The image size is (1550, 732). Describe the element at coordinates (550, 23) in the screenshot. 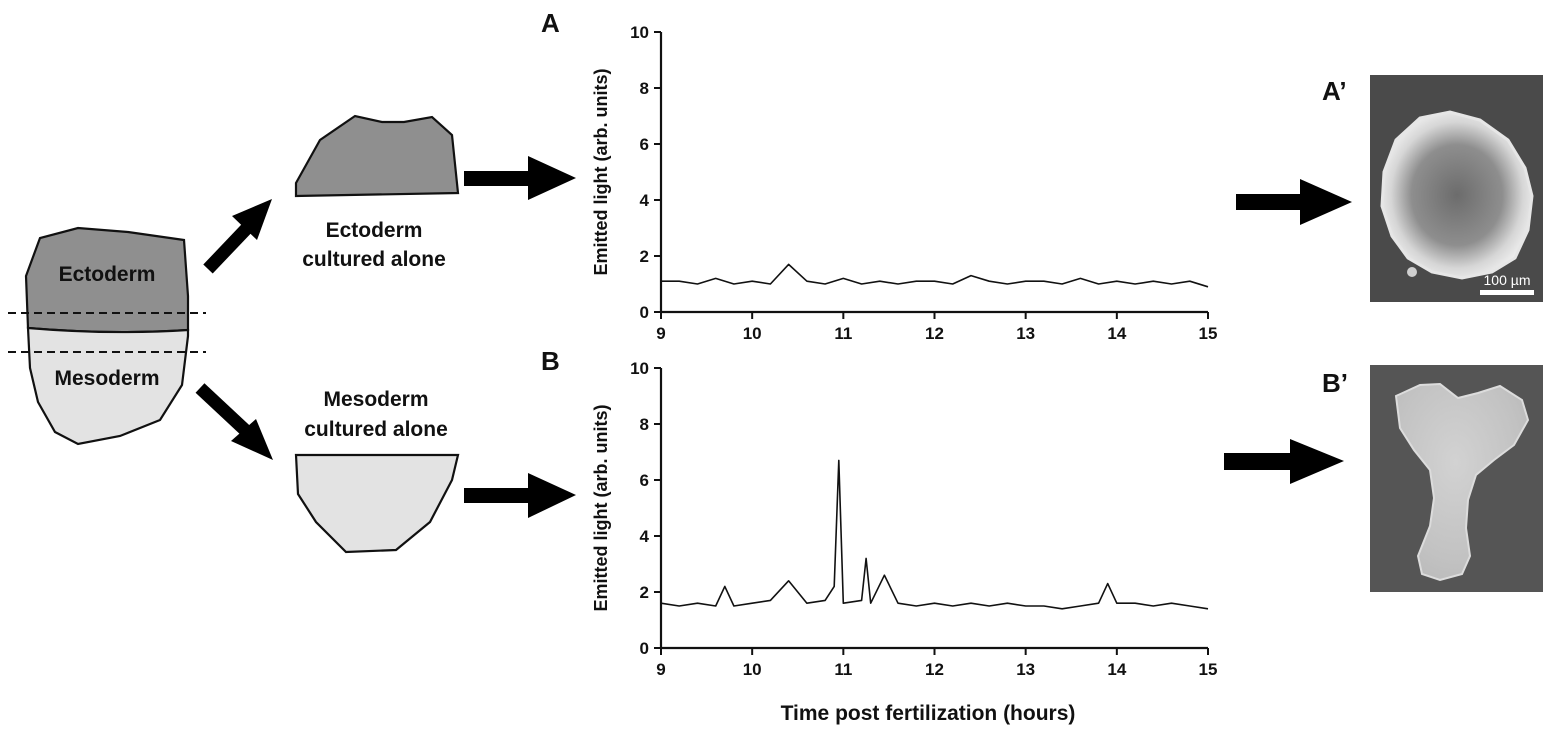

I see `panel-label-a: A` at that location.